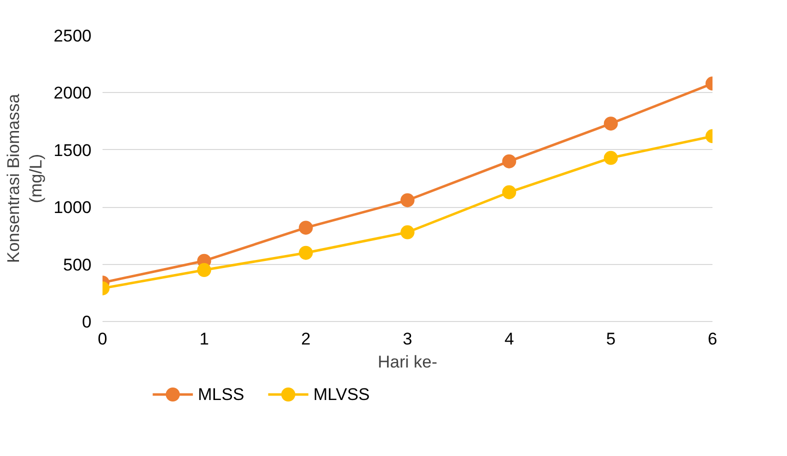  What do you see at coordinates (407, 339) in the screenshot?
I see `x-tick-label: 3` at bounding box center [407, 339].